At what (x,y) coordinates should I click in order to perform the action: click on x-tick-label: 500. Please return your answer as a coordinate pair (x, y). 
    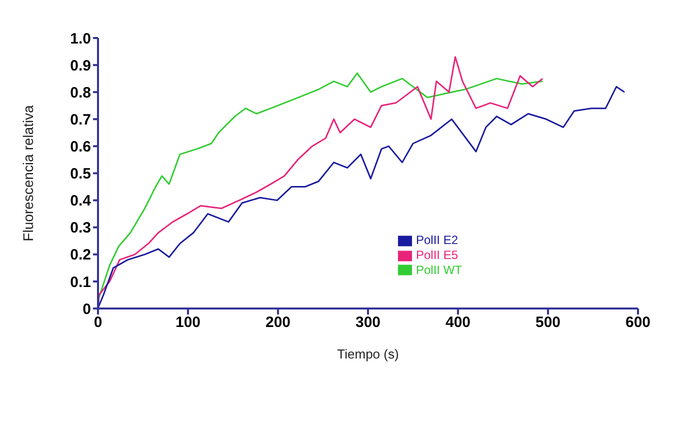
    Looking at the image, I should click on (548, 323).